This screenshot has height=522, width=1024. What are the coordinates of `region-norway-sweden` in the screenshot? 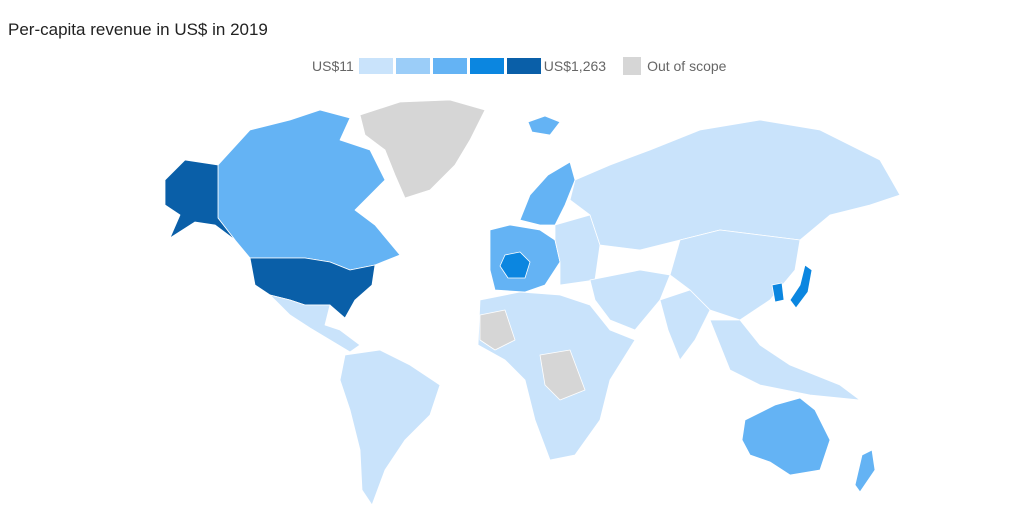 It's located at (547, 193).